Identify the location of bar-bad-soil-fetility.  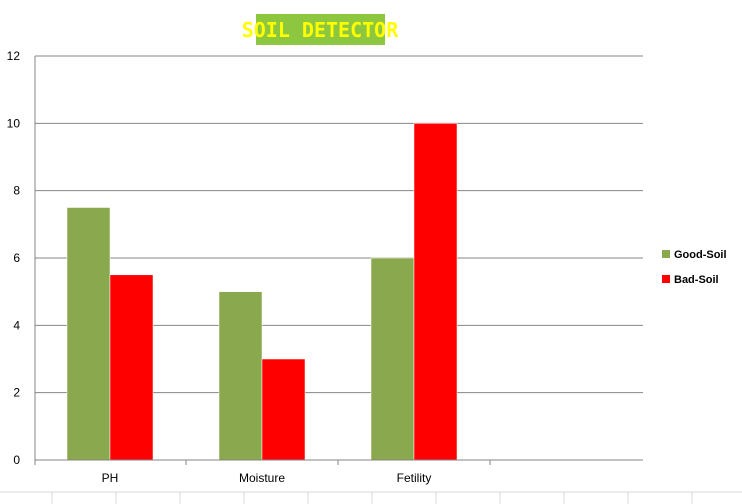
(435, 292).